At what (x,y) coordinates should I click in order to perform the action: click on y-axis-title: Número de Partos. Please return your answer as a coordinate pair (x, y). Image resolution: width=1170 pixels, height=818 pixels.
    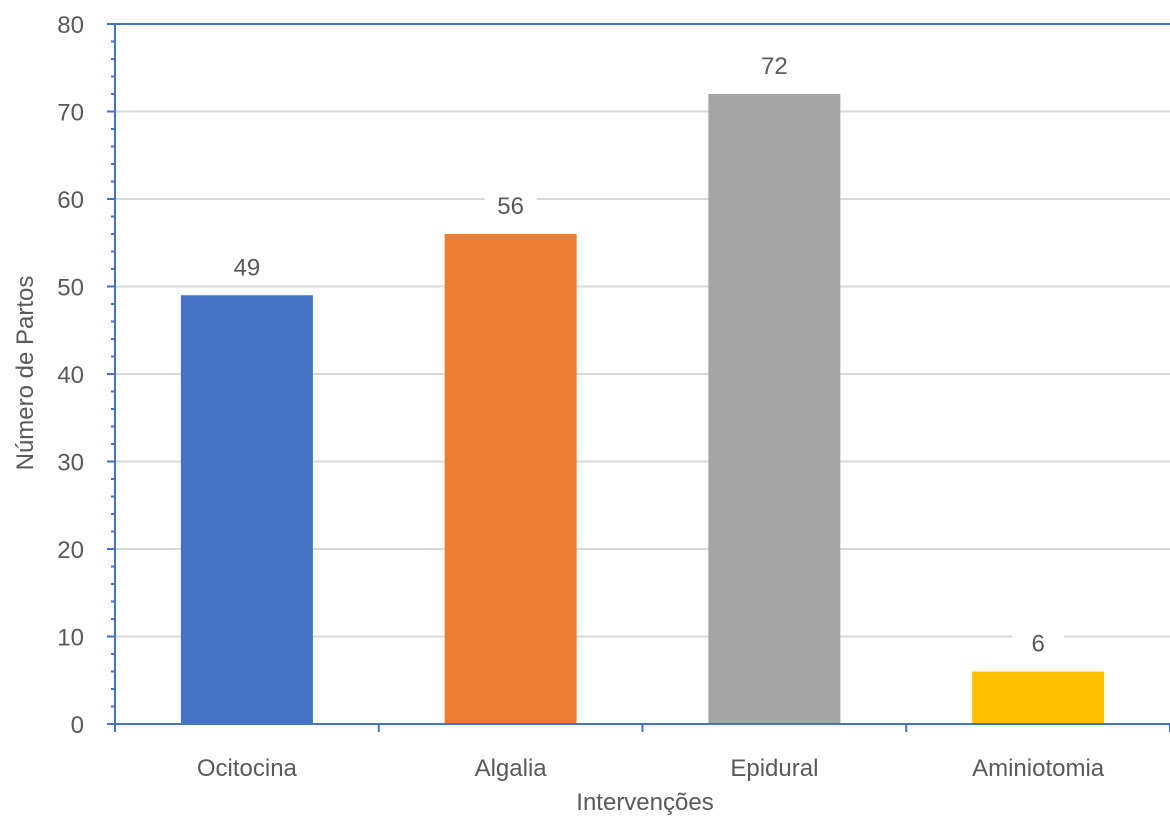
    Looking at the image, I should click on (25, 373).